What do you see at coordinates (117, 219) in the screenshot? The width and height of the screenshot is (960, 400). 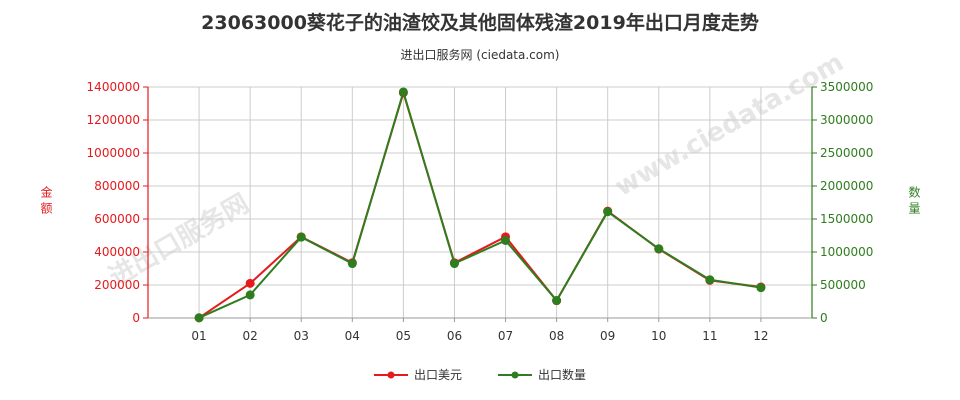 I see `left-tick-label: 600000` at bounding box center [117, 219].